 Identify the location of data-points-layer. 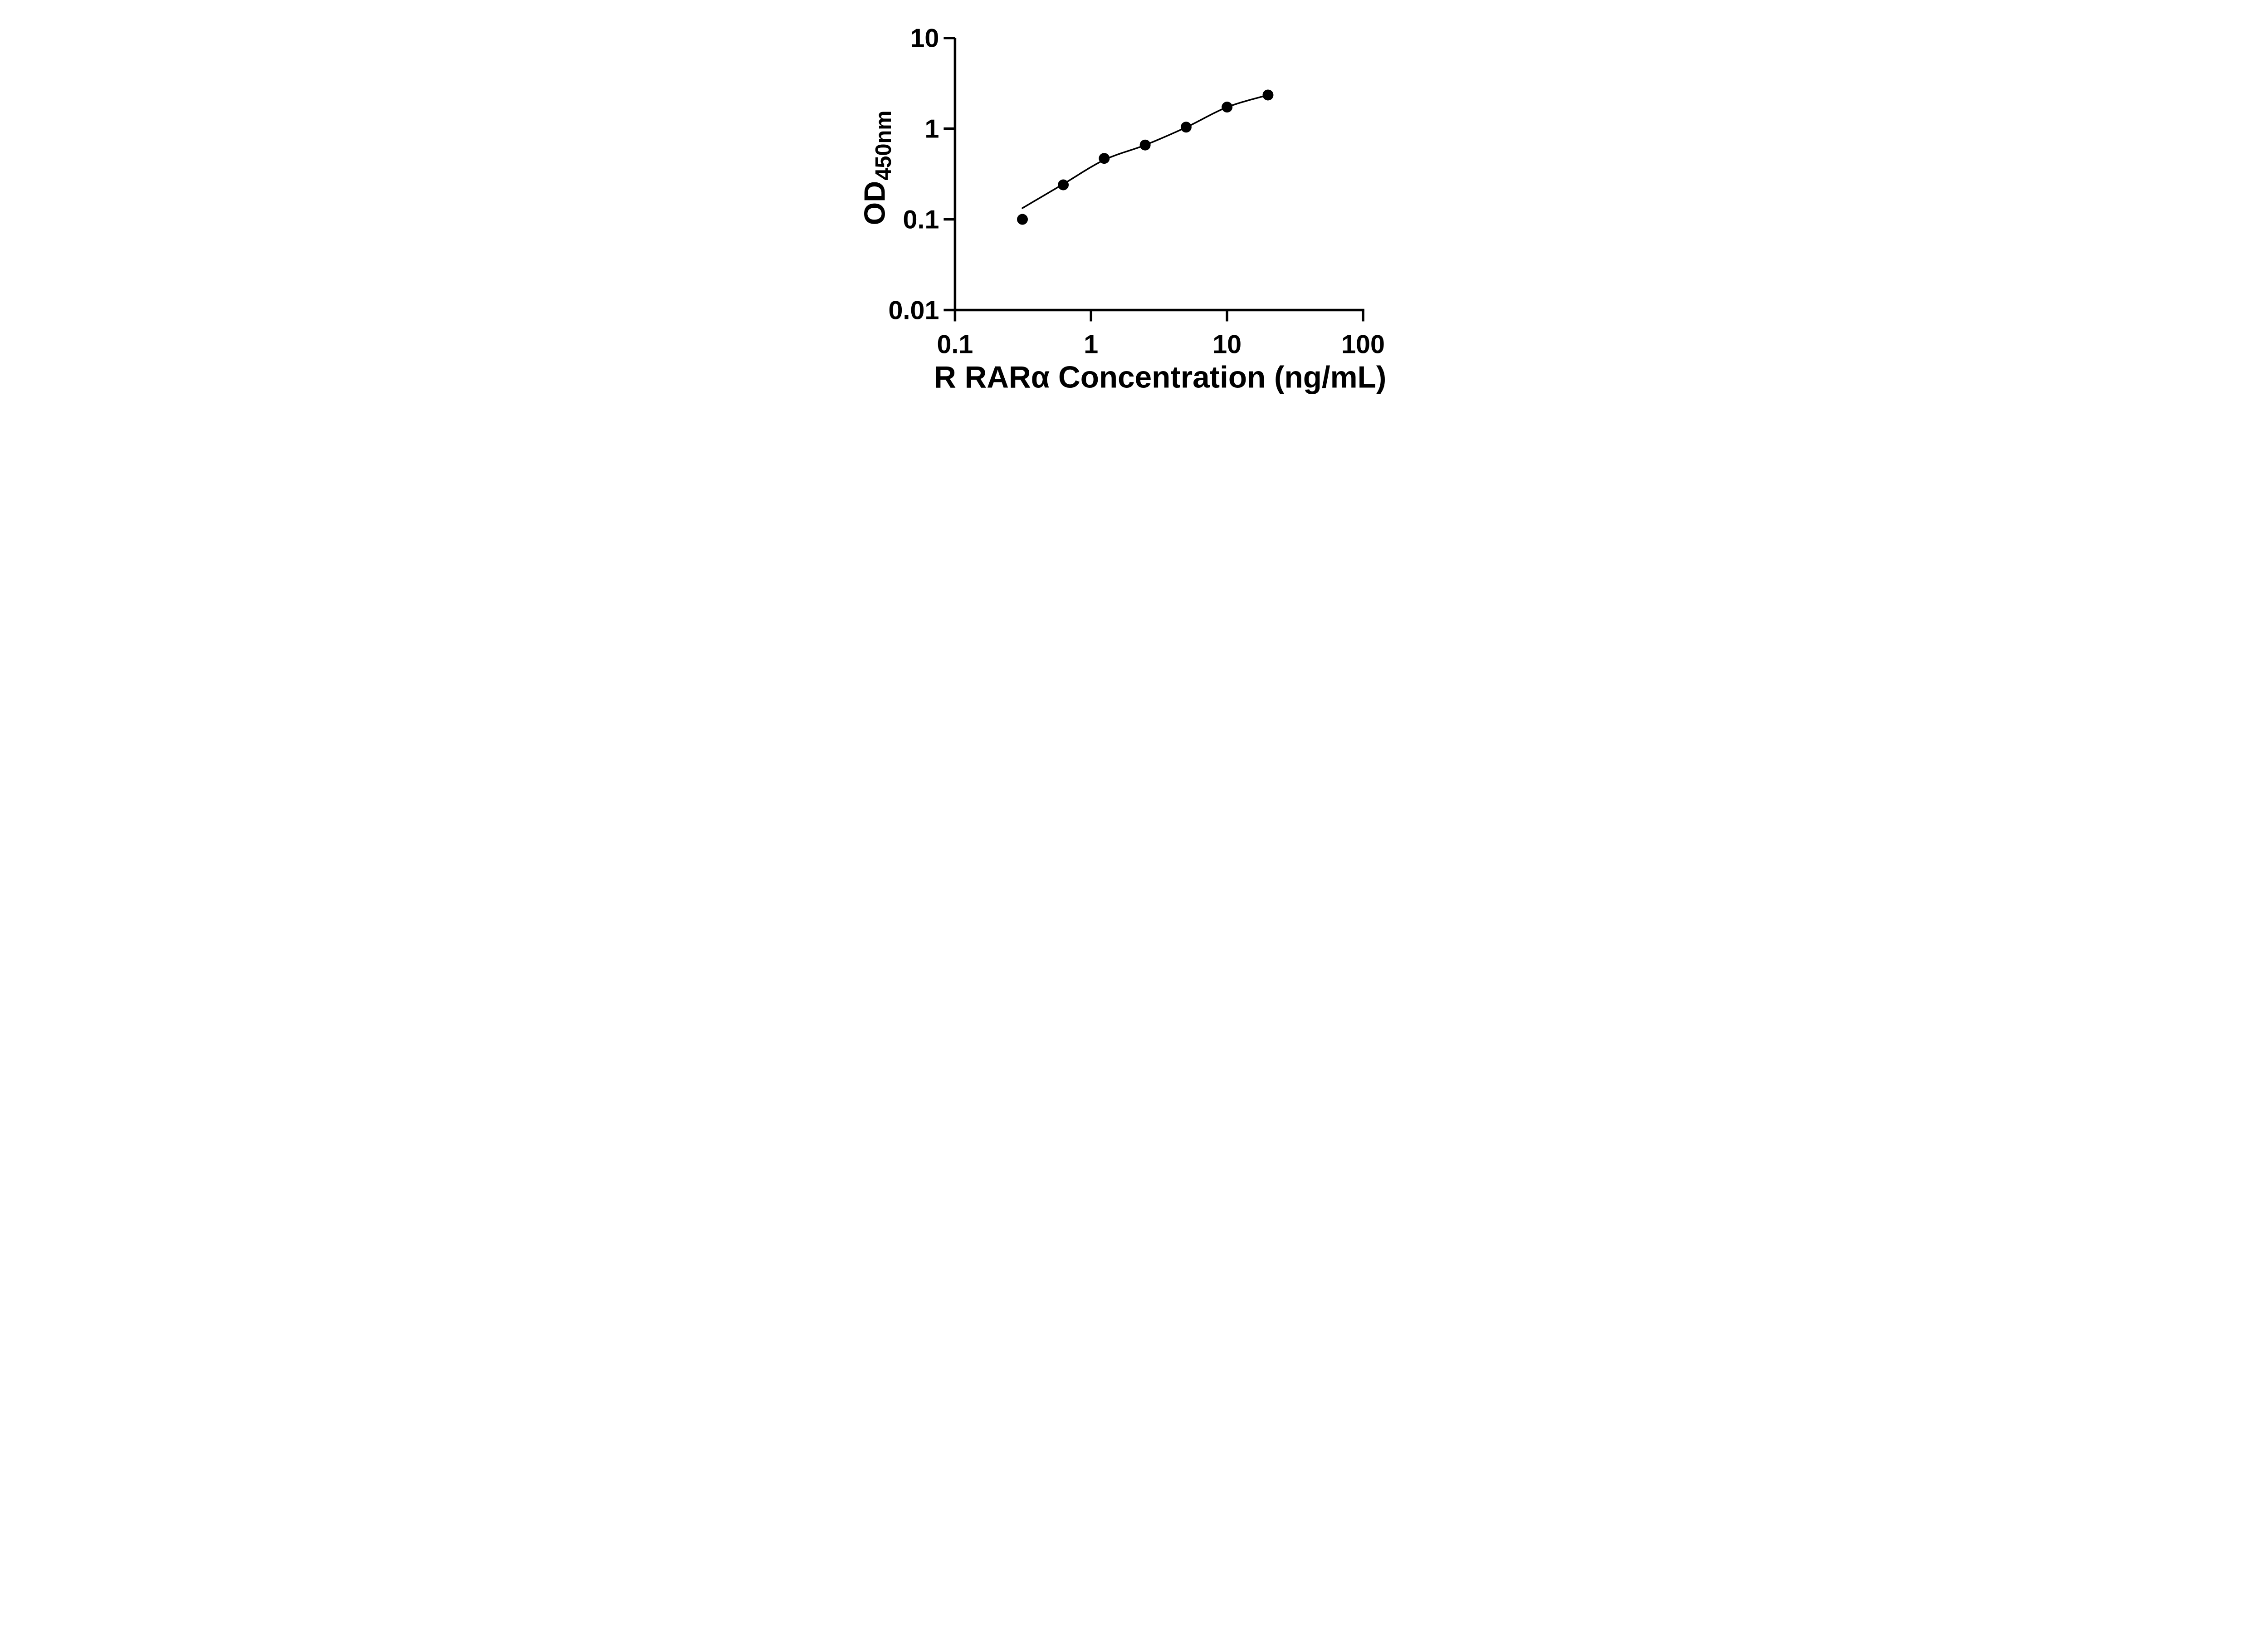
(1145, 157).